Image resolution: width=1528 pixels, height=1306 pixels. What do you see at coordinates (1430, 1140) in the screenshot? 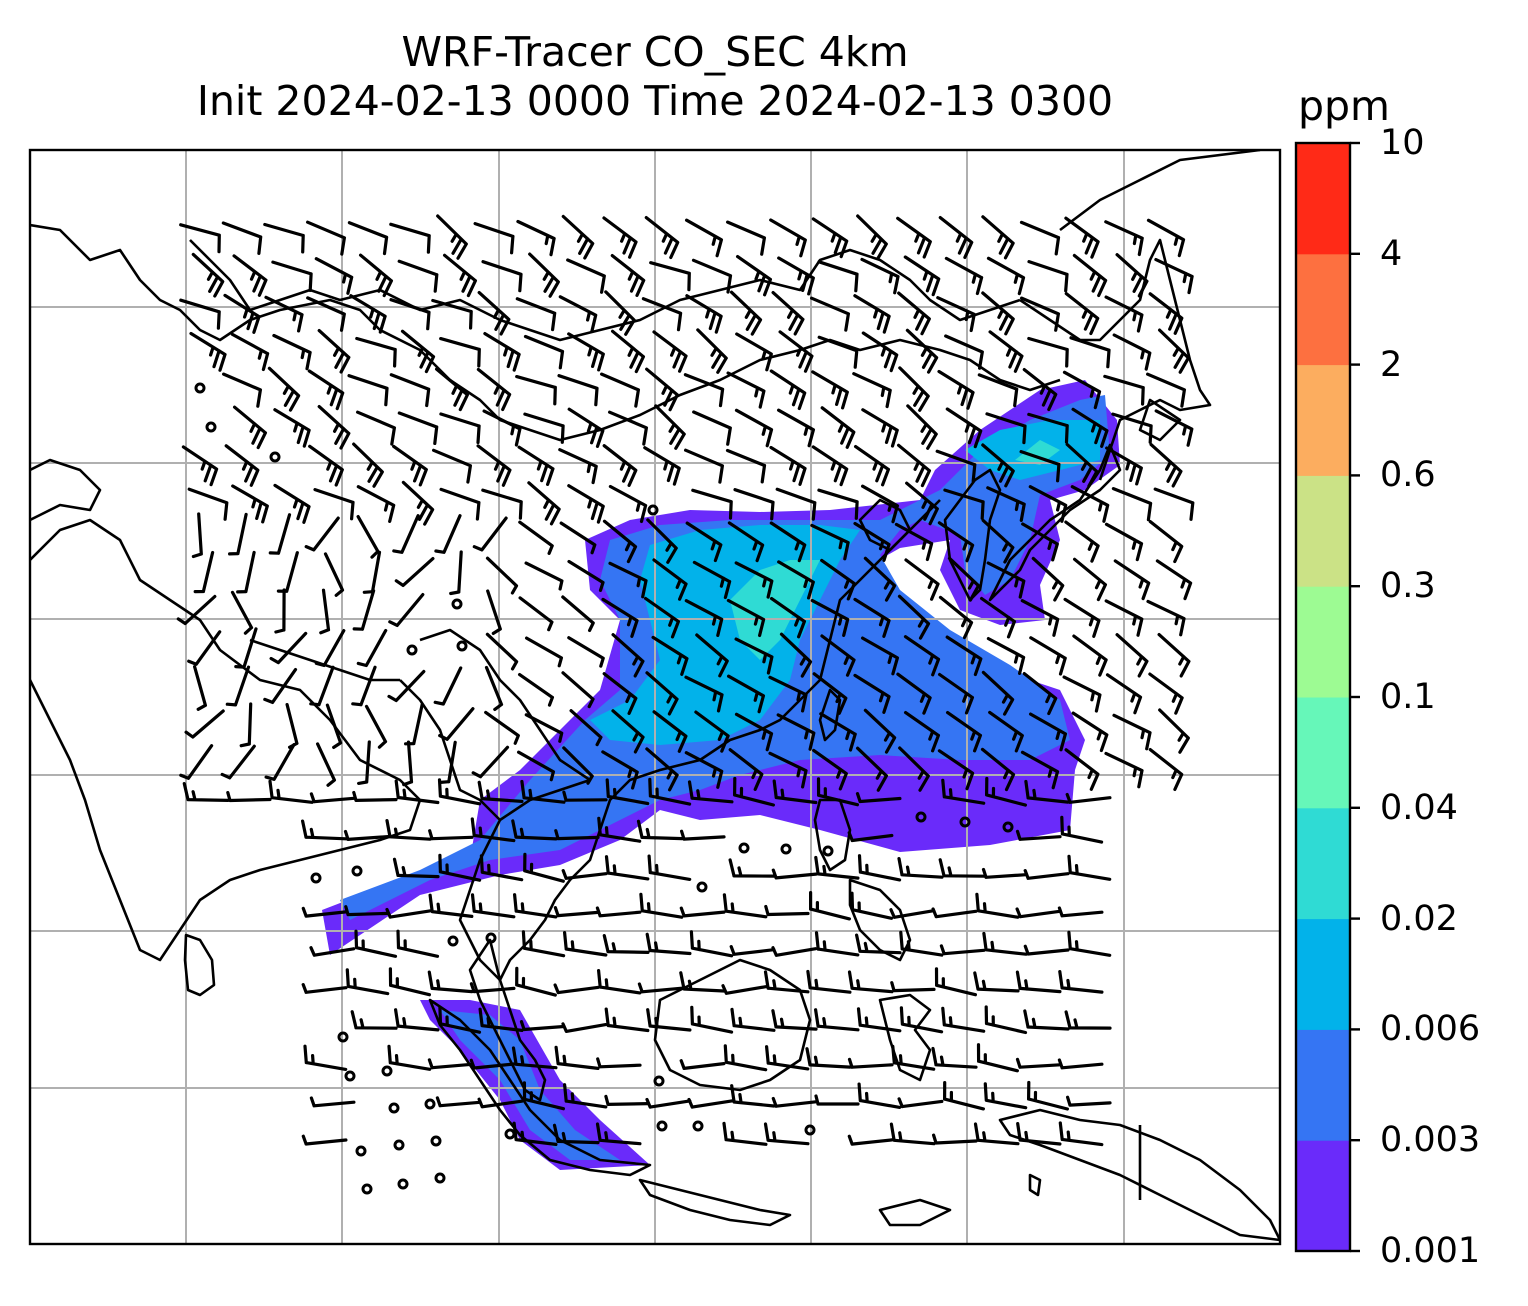
I see `colorbar-tick-label: 0.003` at bounding box center [1430, 1140].